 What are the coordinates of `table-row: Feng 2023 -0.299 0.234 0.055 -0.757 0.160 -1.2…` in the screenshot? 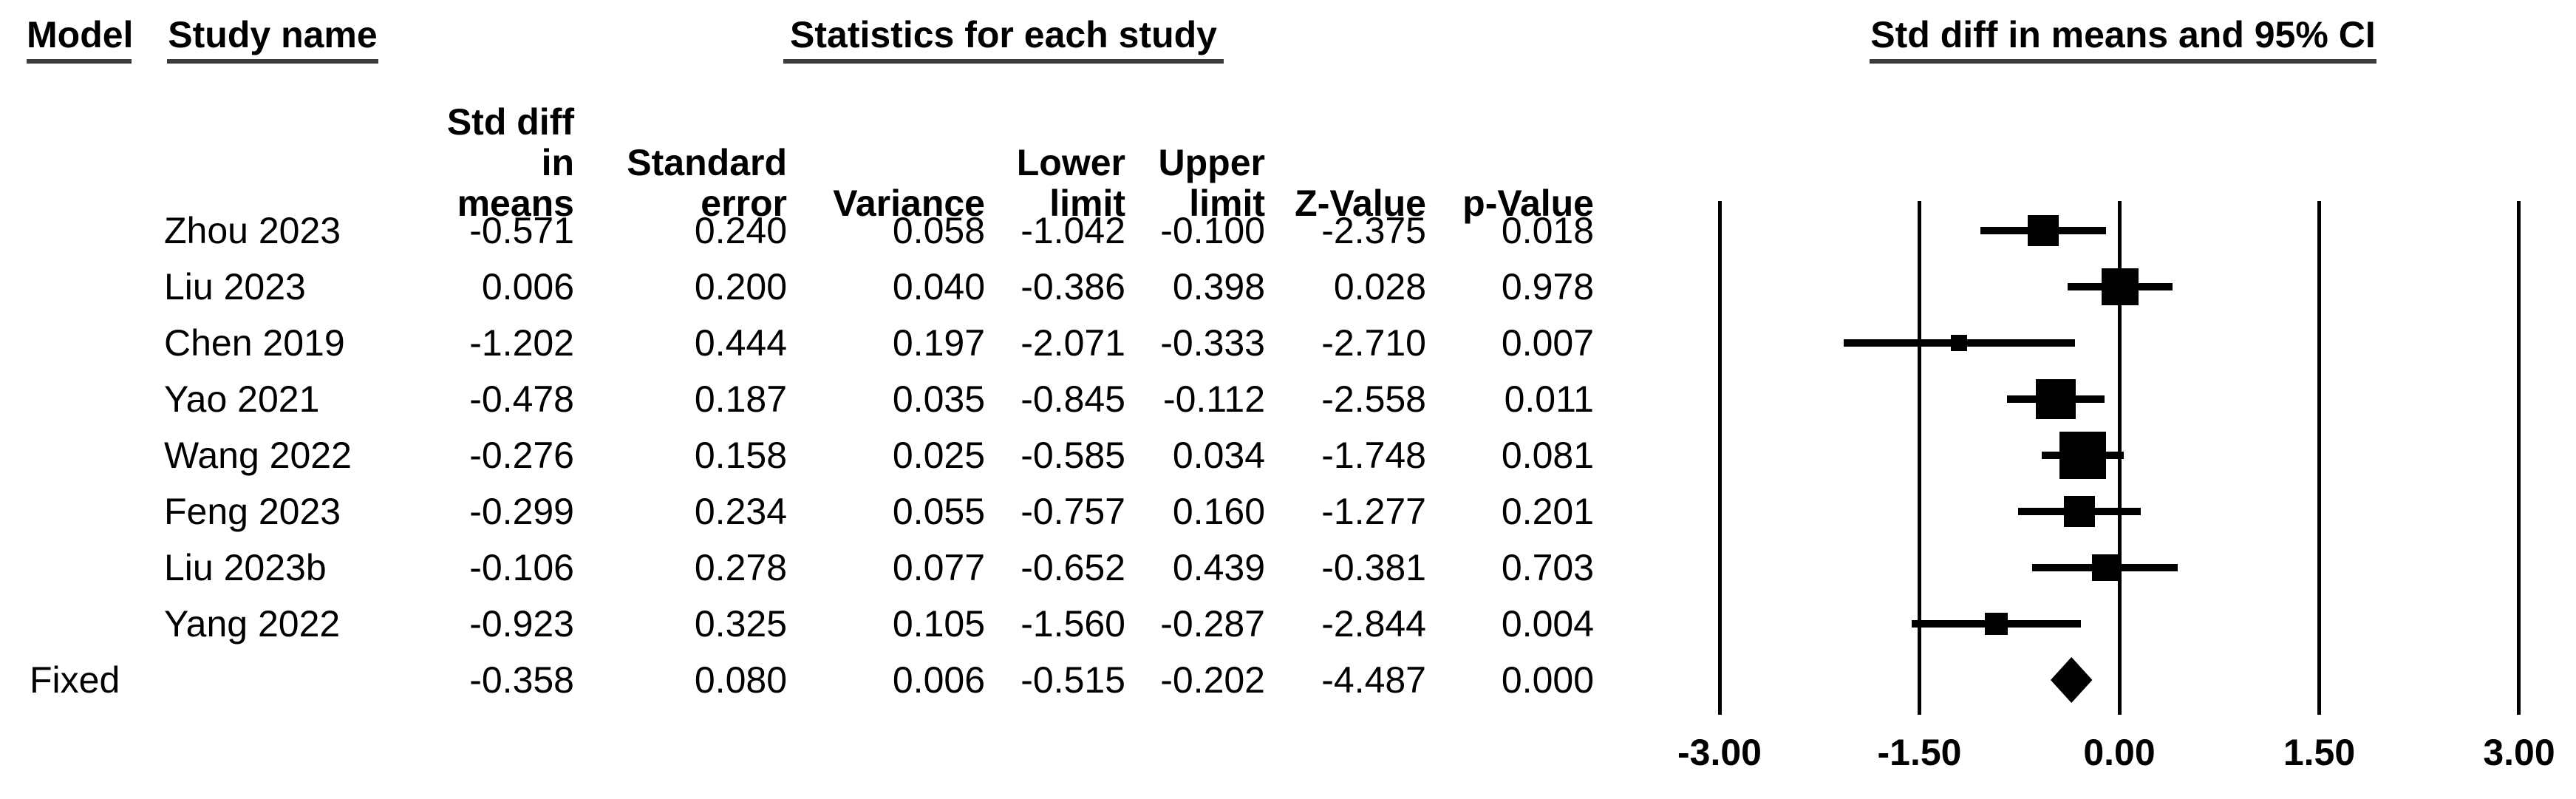 It's located at (812, 512).